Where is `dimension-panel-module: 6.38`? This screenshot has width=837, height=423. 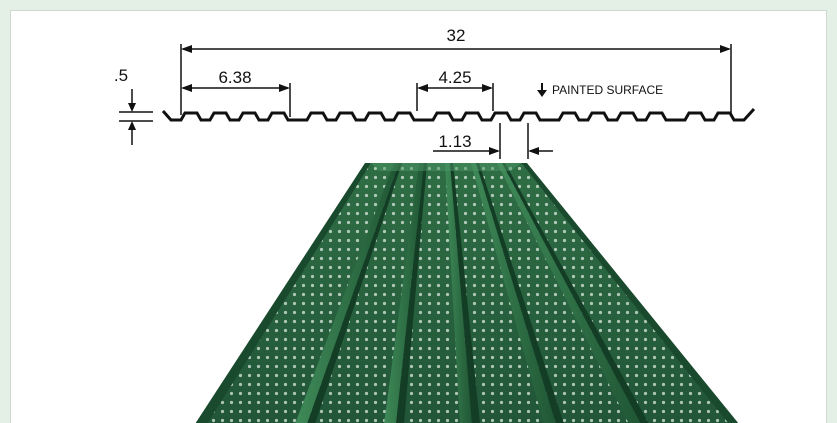
dimension-panel-module: 6.38 is located at coordinates (236, 92).